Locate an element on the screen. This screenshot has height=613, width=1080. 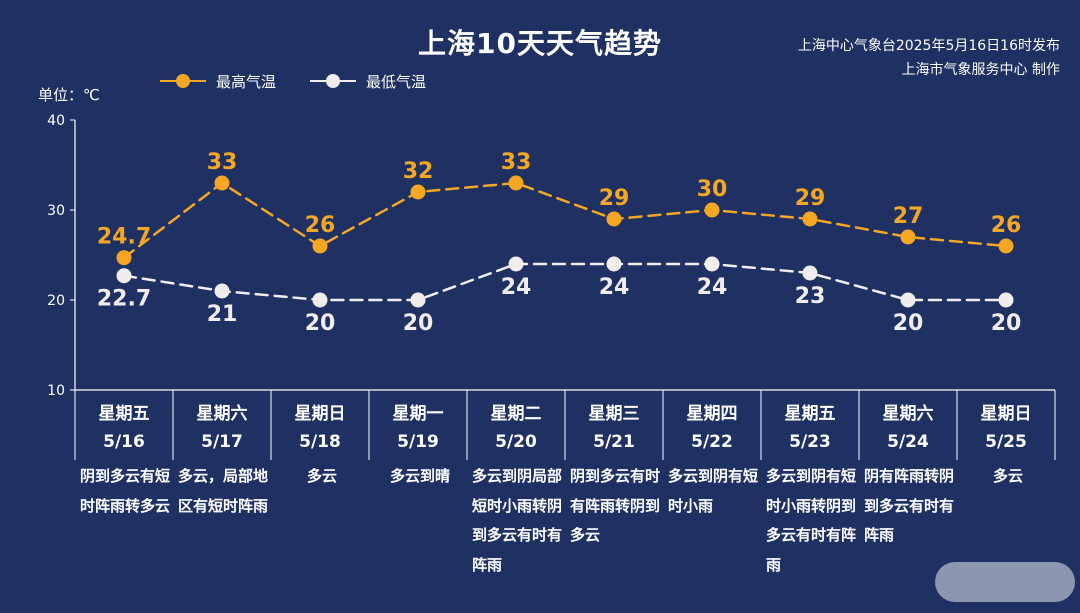
legend-label-low: 最低气温 is located at coordinates (396, 81).